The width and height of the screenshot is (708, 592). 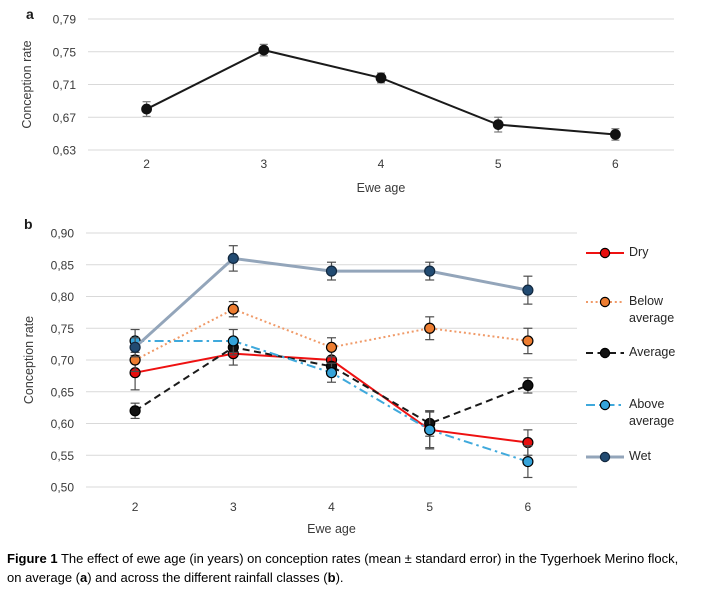 I want to click on legend-item-above-average: Above average, so click(x=644, y=413).